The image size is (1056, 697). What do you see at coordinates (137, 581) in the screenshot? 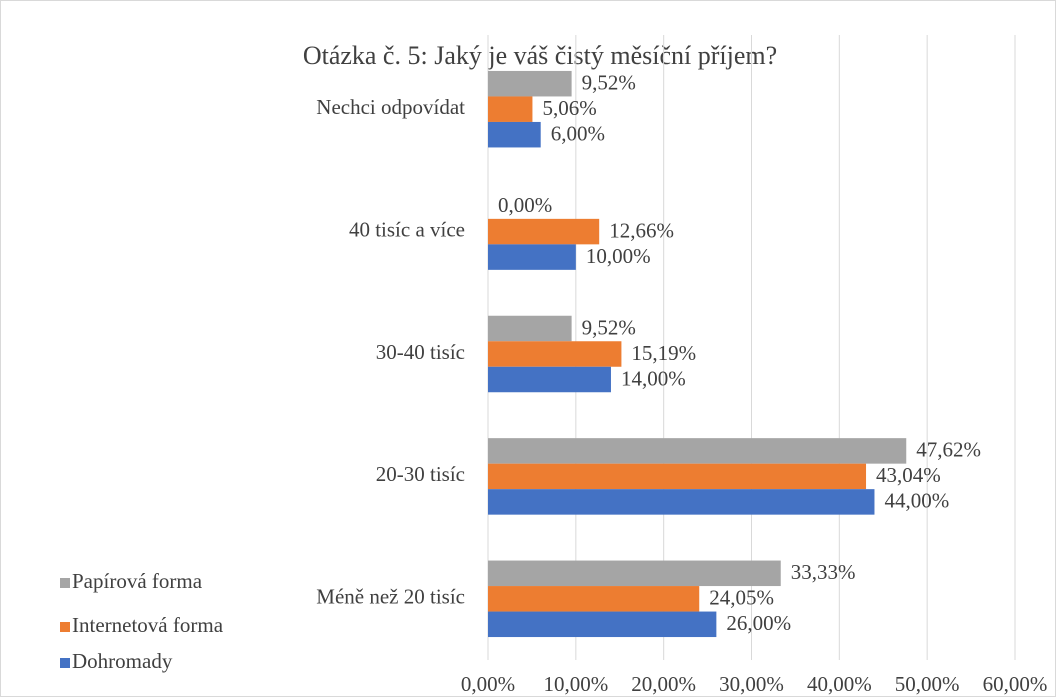
I see `legend-label: Papírová forma` at bounding box center [137, 581].